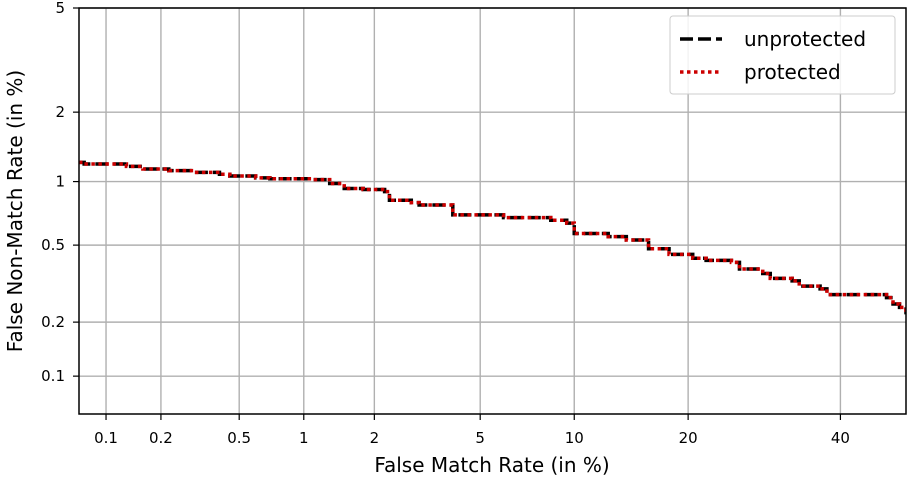  What do you see at coordinates (304, 438) in the screenshot?
I see `x-tick-label: 1` at bounding box center [304, 438].